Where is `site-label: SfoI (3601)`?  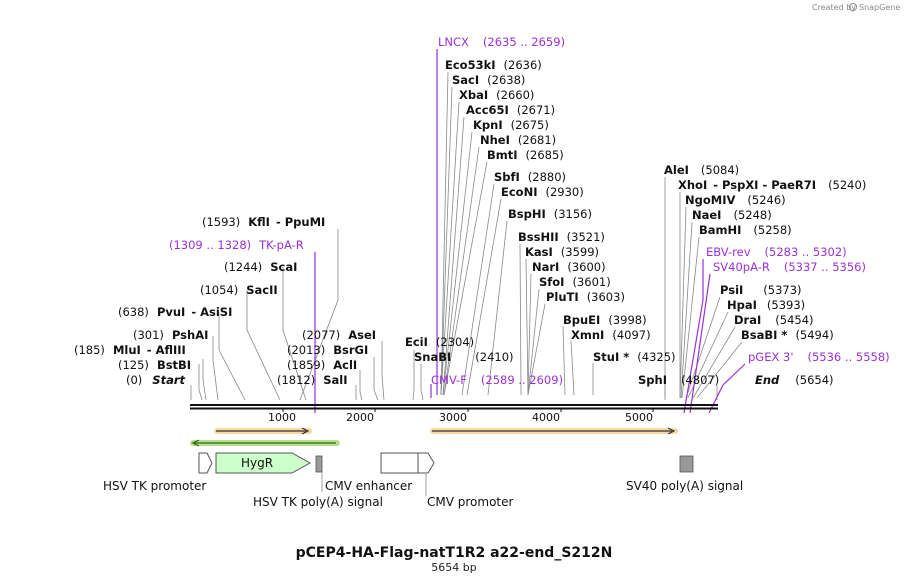
site-label: SfoI (3601) is located at coordinates (575, 282).